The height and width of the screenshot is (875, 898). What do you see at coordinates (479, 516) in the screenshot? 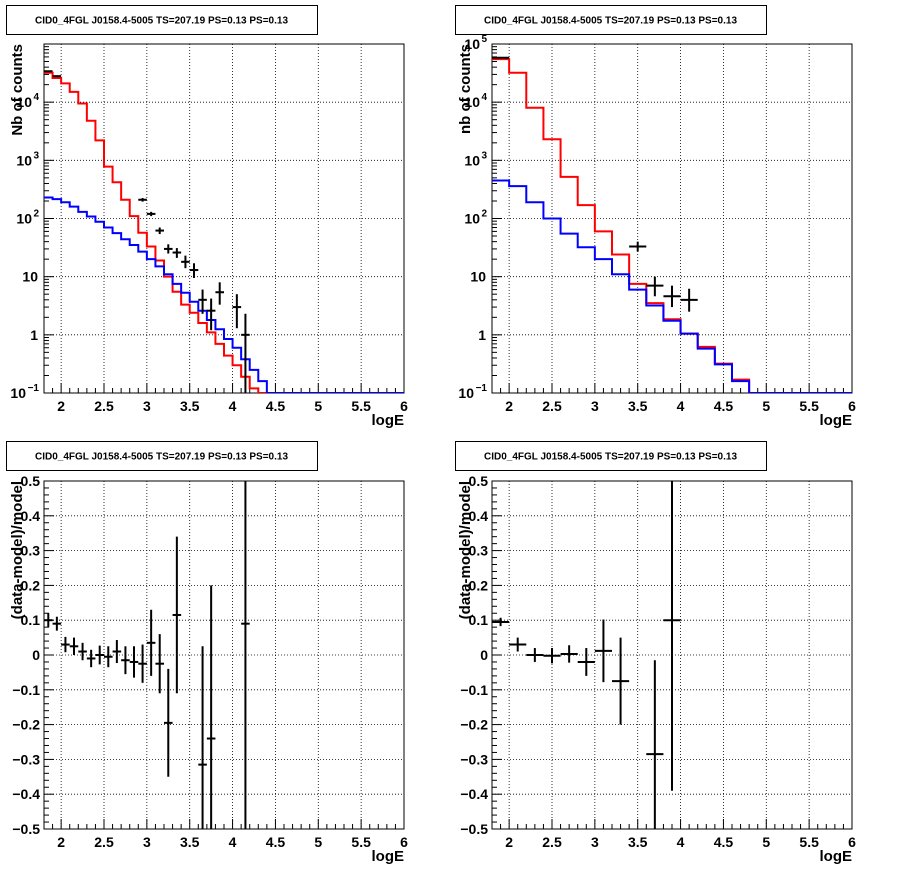
I see `y-tick-label: 0.4` at bounding box center [479, 516].